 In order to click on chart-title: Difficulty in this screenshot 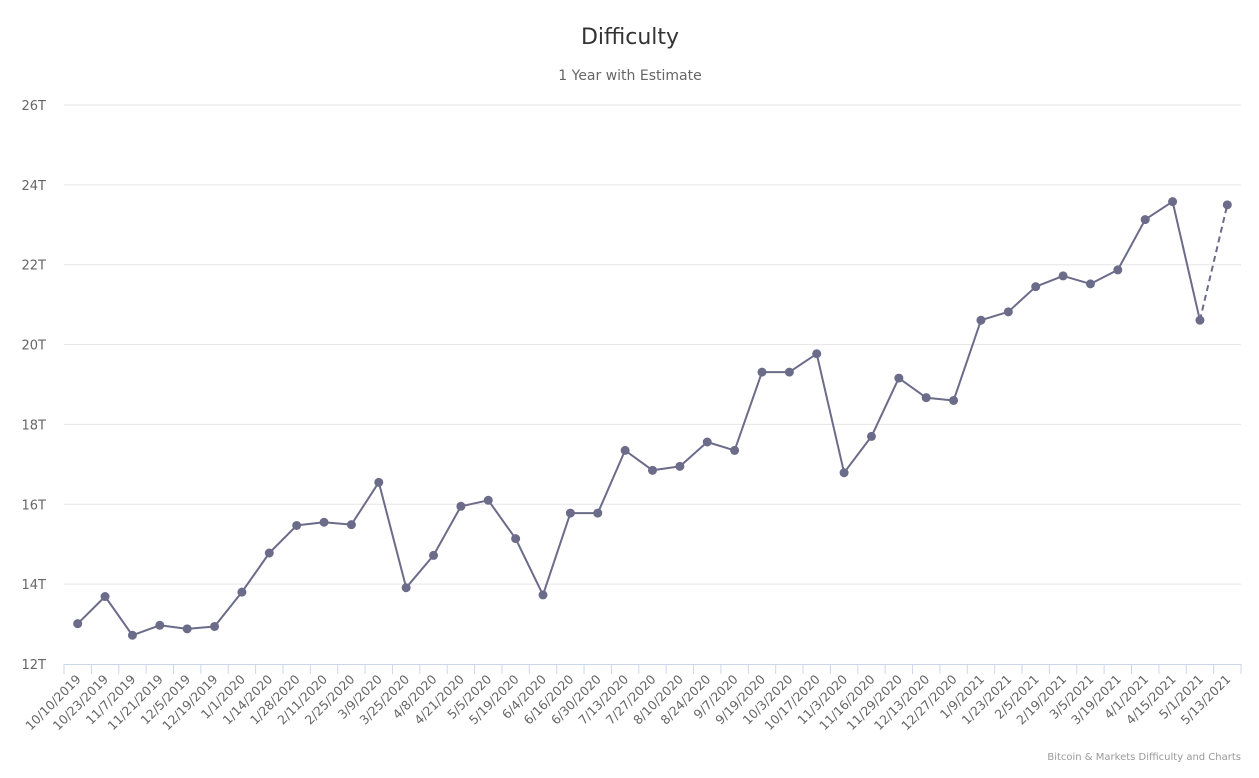, I will do `click(630, 37)`.